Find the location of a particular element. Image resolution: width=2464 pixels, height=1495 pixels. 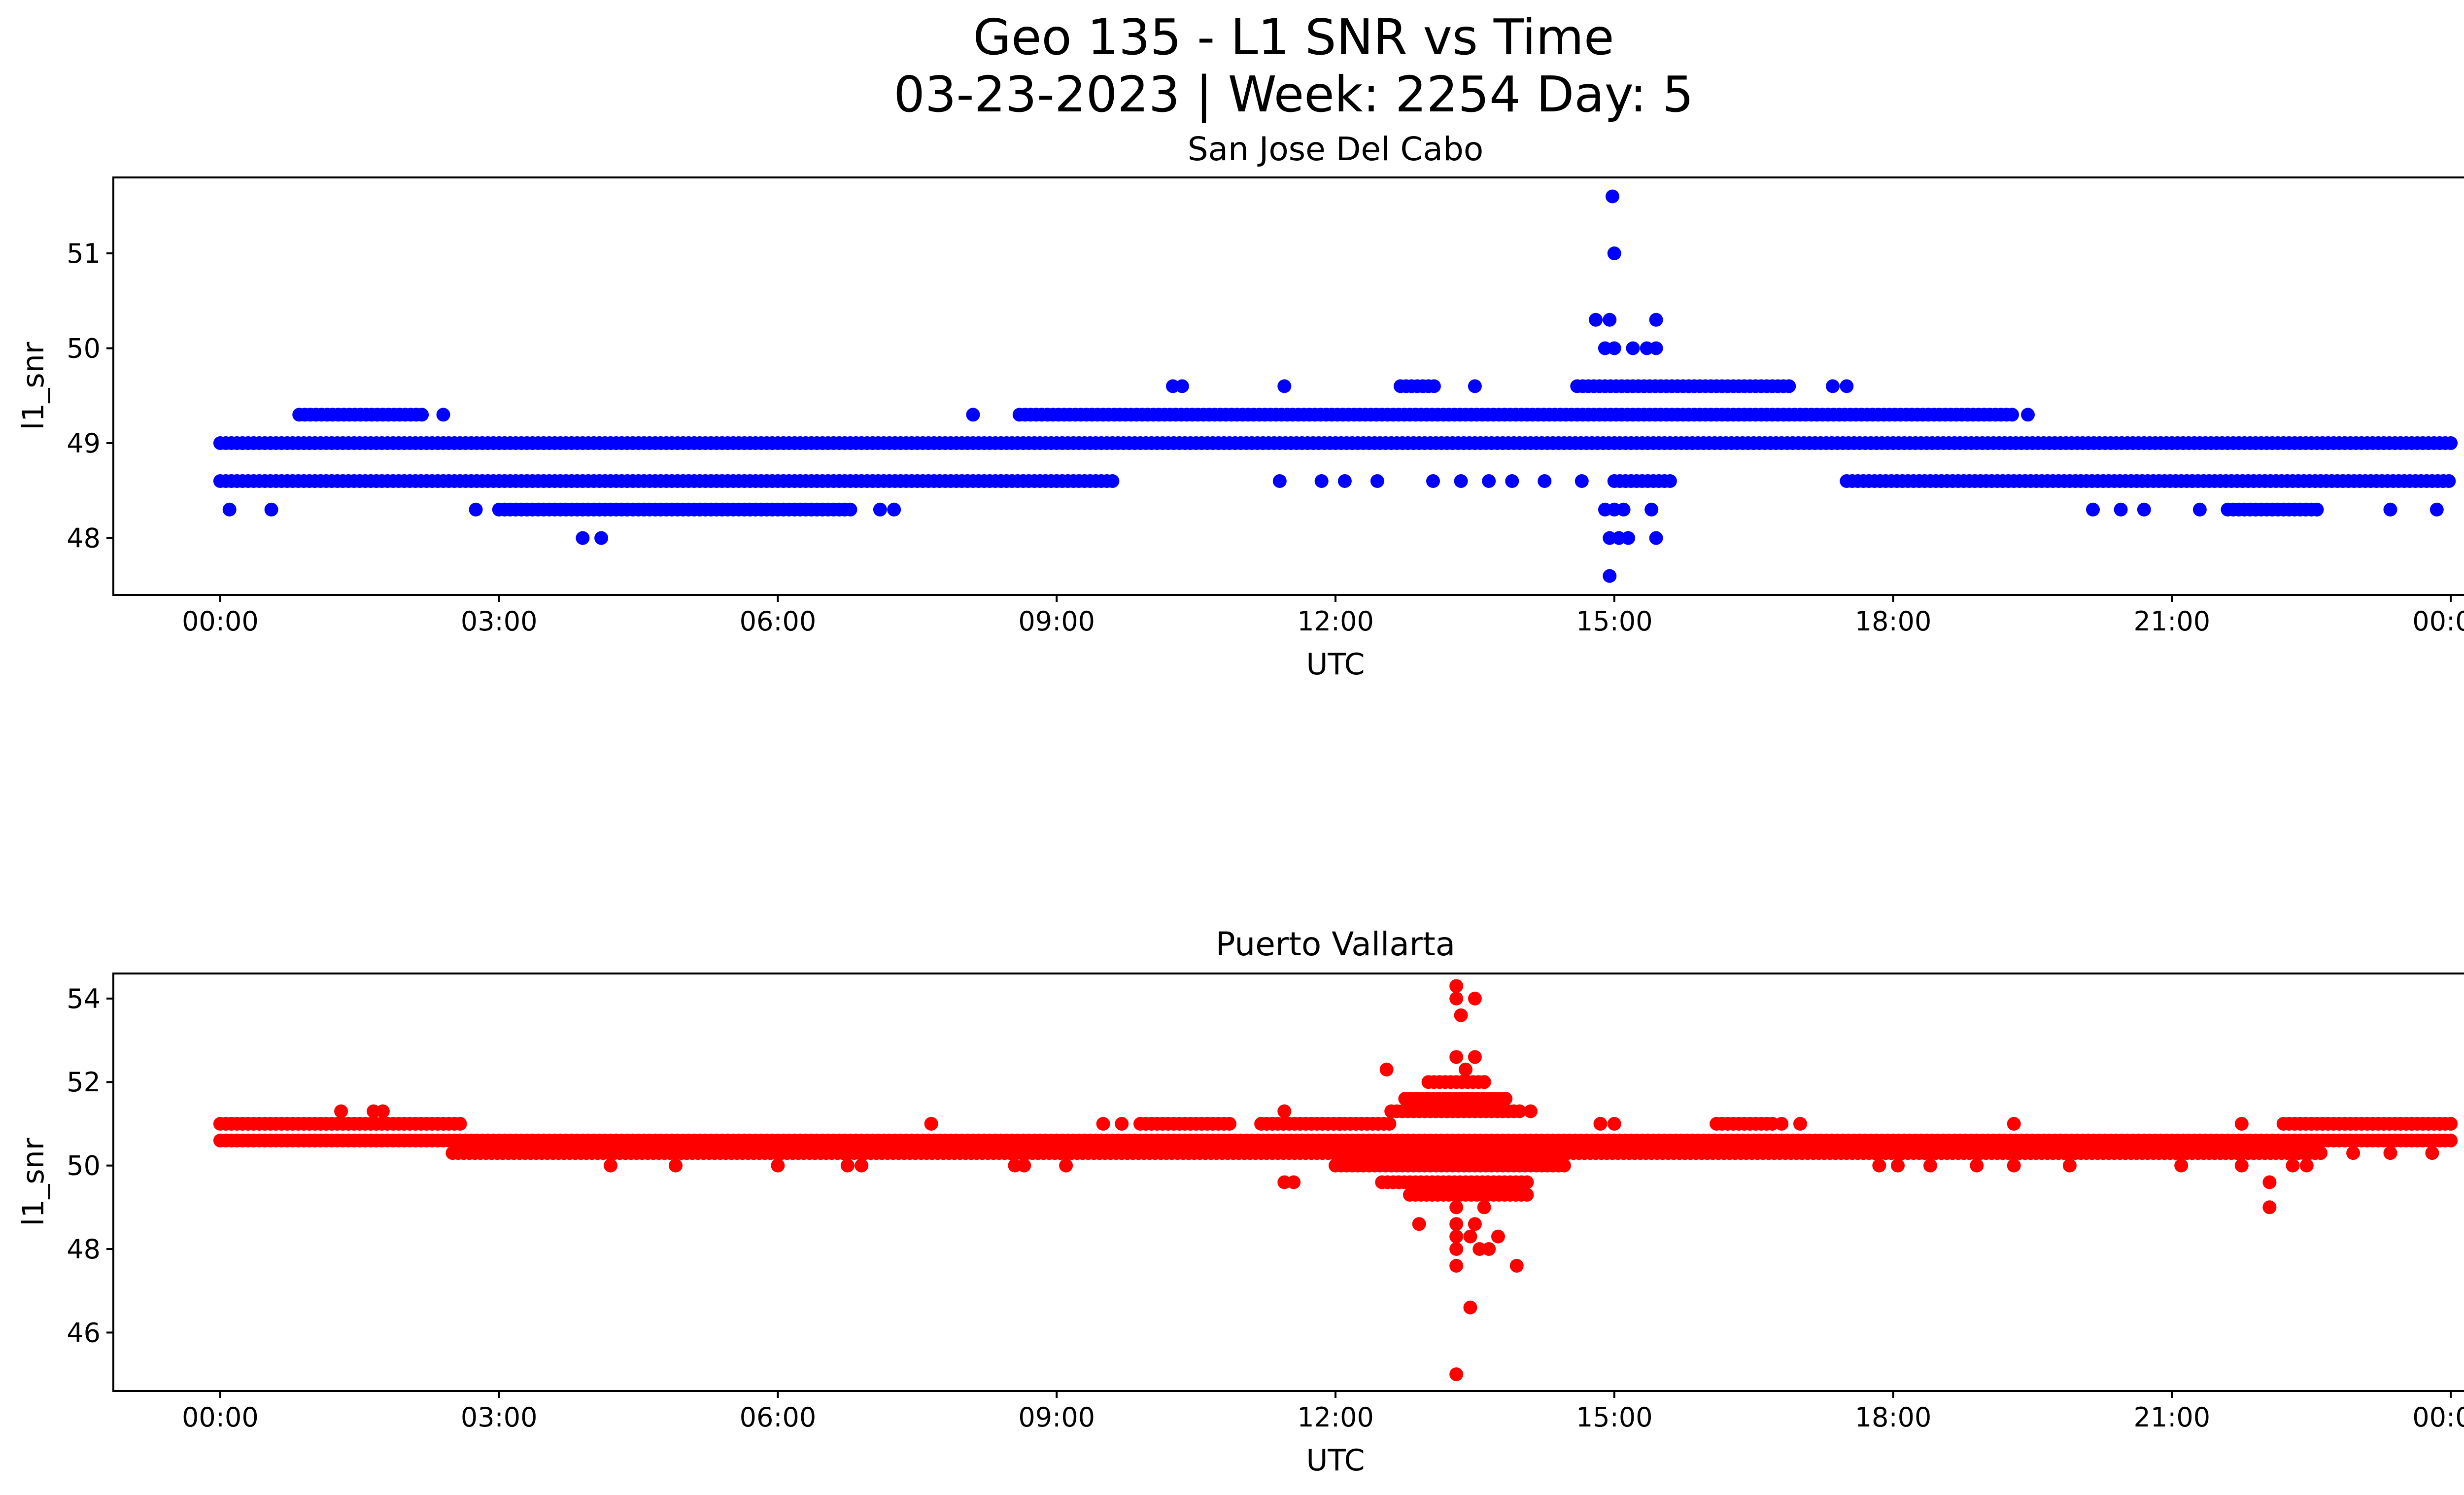

y-tick-label: 48 is located at coordinates (84, 1249).